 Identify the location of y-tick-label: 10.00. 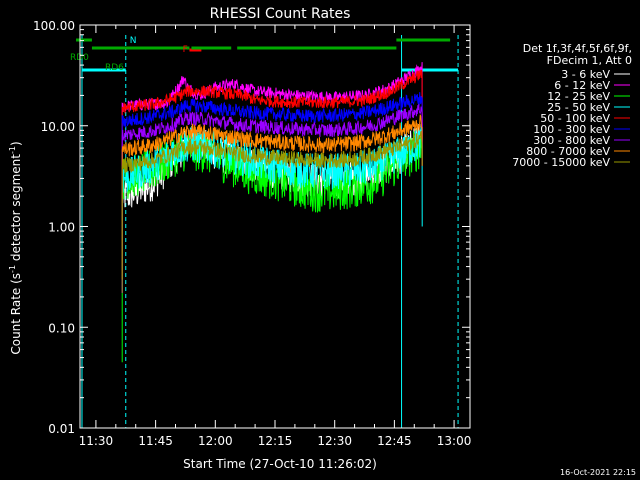
(58, 127).